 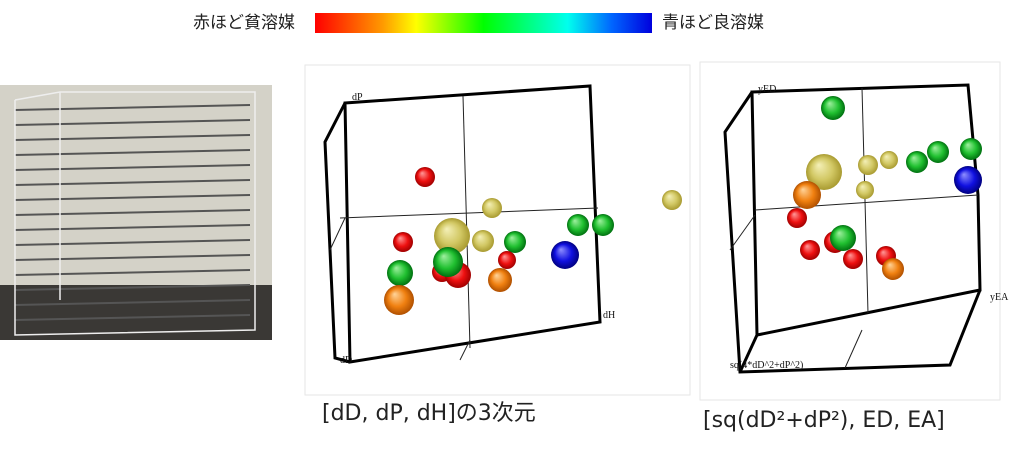 What do you see at coordinates (483, 23) in the screenshot?
I see `color-bar` at bounding box center [483, 23].